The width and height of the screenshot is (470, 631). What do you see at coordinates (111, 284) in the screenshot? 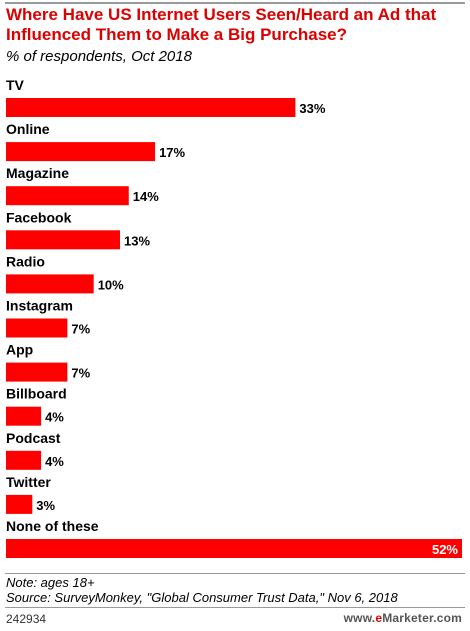
I see `value-label-radio: 10%` at bounding box center [111, 284].